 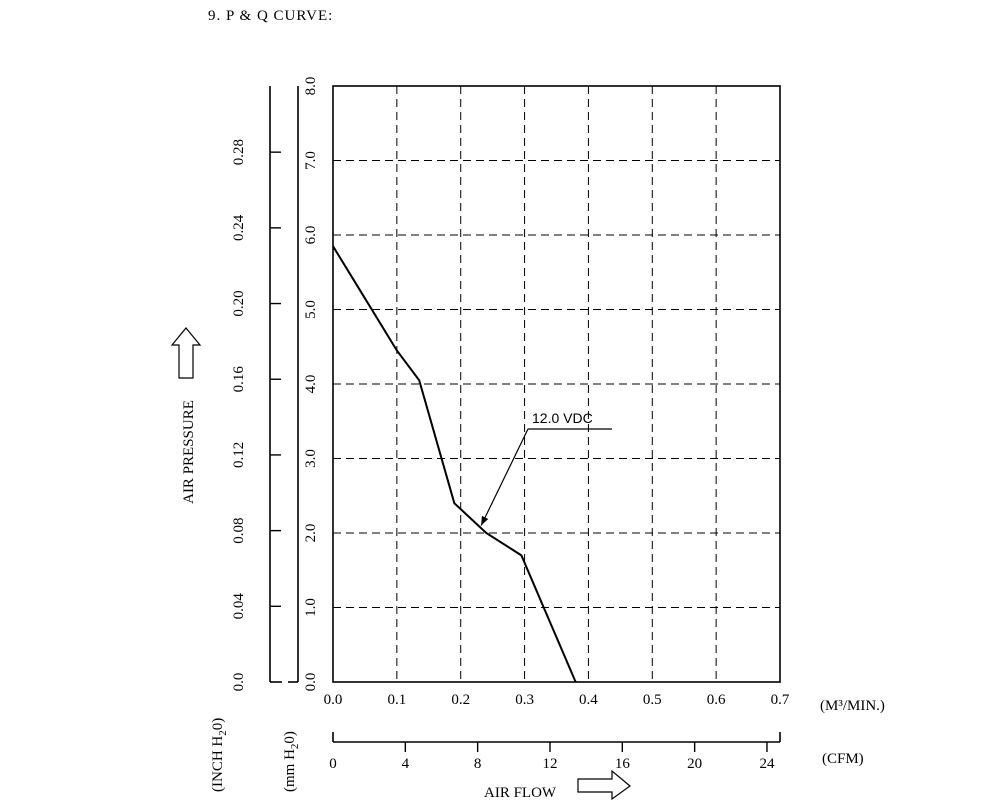 What do you see at coordinates (562, 418) in the screenshot?
I see `annotation-label: 12.0 VDC` at bounding box center [562, 418].